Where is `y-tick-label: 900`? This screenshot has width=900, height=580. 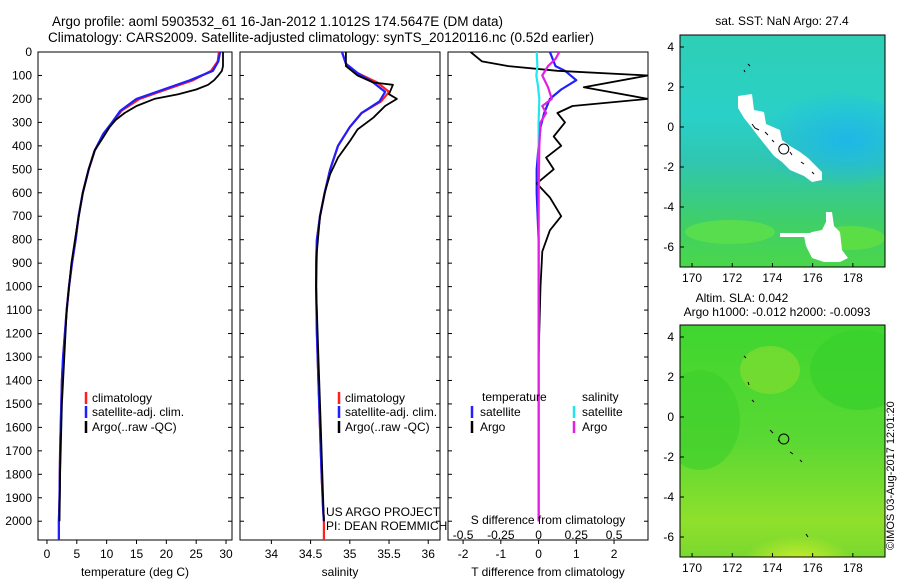 y-tick-label: 900 is located at coordinates (22, 263).